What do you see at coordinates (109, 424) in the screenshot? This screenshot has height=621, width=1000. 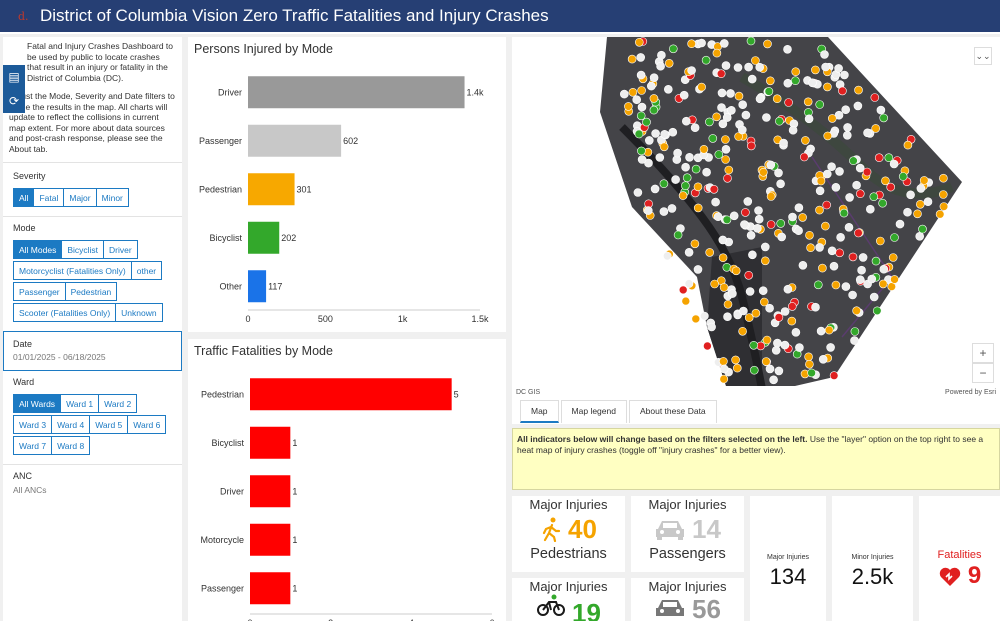 I see `ward-5-button: Ward 5` at bounding box center [109, 424].